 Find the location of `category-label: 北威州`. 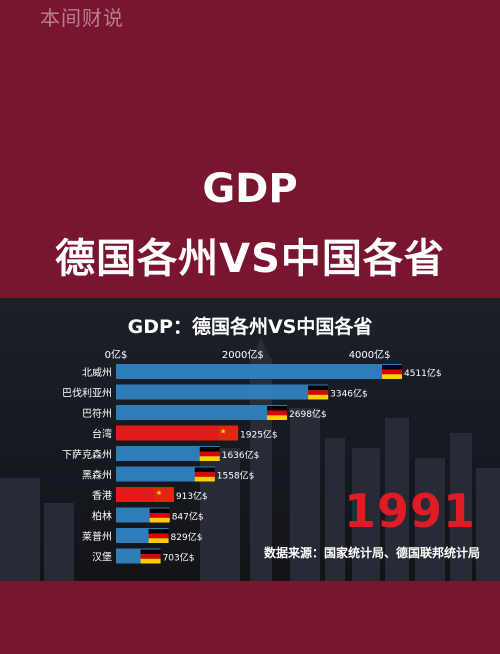

category-label: 北威州 is located at coordinates (97, 372).